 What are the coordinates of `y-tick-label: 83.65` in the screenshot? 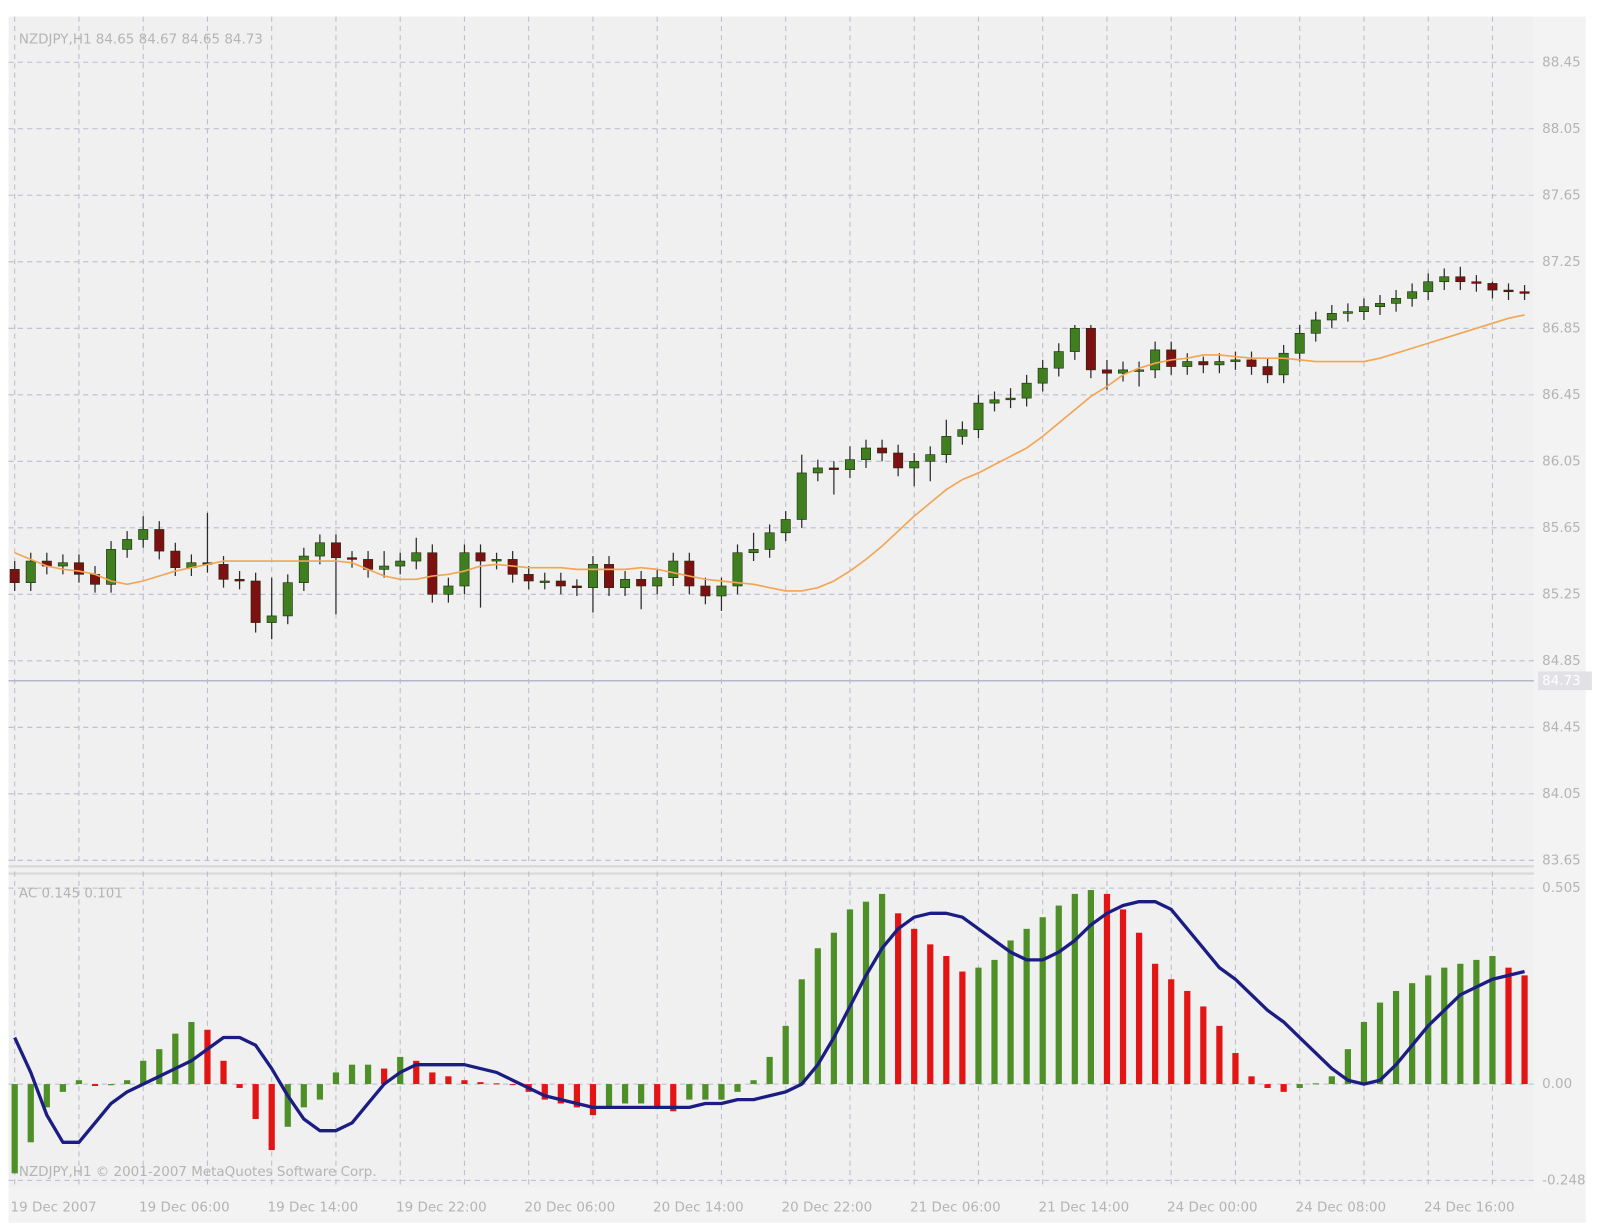 It's located at (1561, 860).